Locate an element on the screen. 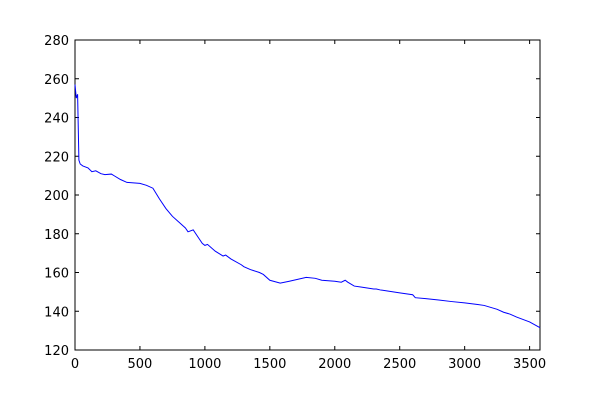  y-tick-label: 160 is located at coordinates (56, 274).